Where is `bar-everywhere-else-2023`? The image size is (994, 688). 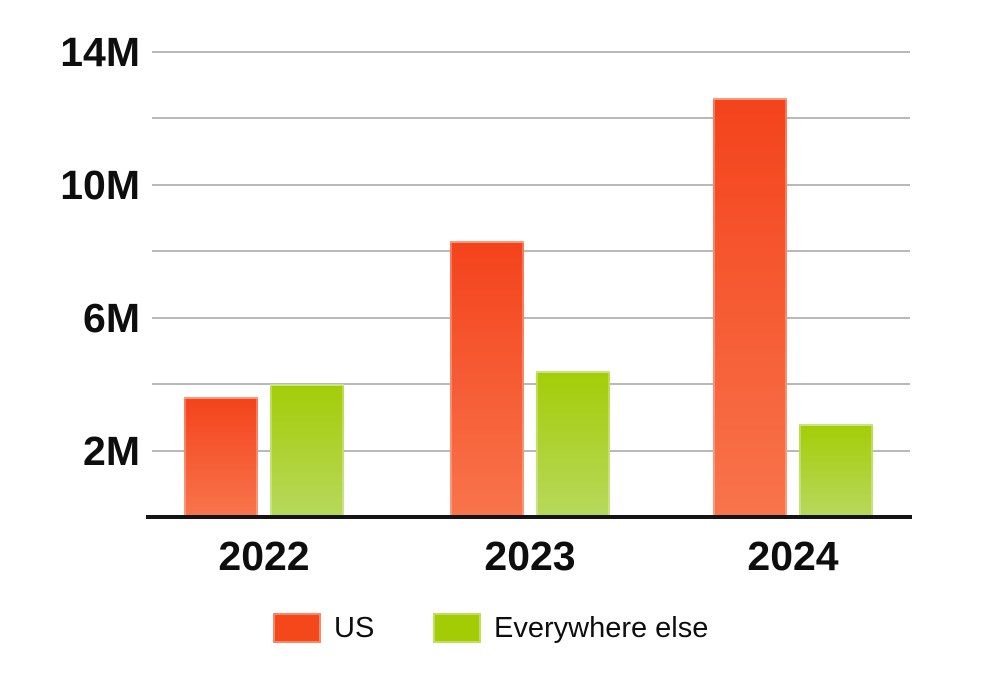
bar-everywhere-else-2023 is located at coordinates (573, 443).